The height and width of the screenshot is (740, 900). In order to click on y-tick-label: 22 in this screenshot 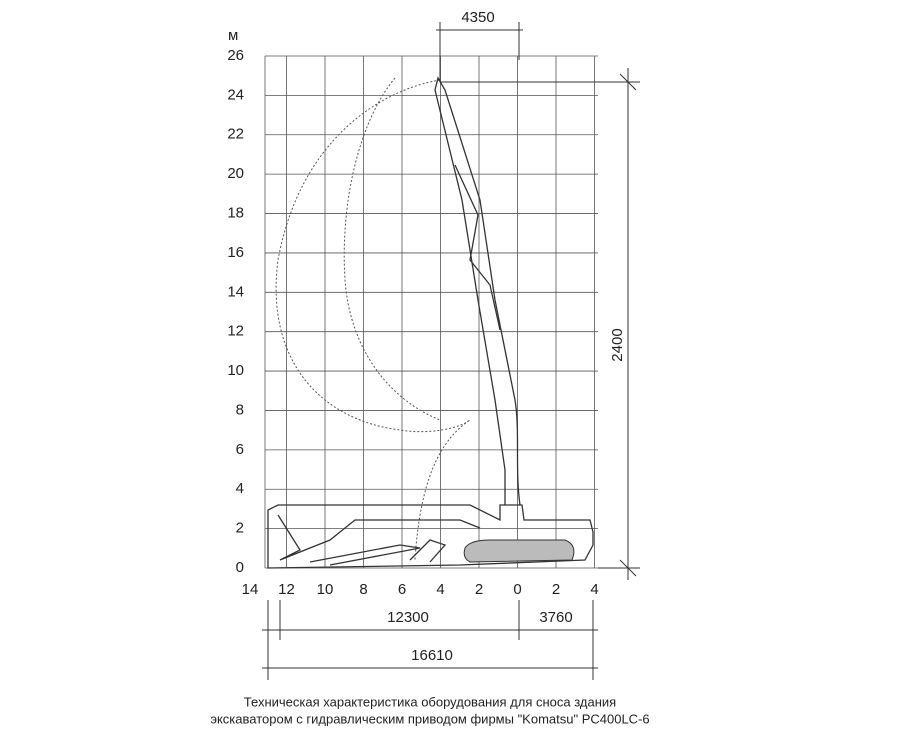, I will do `click(235, 134)`.